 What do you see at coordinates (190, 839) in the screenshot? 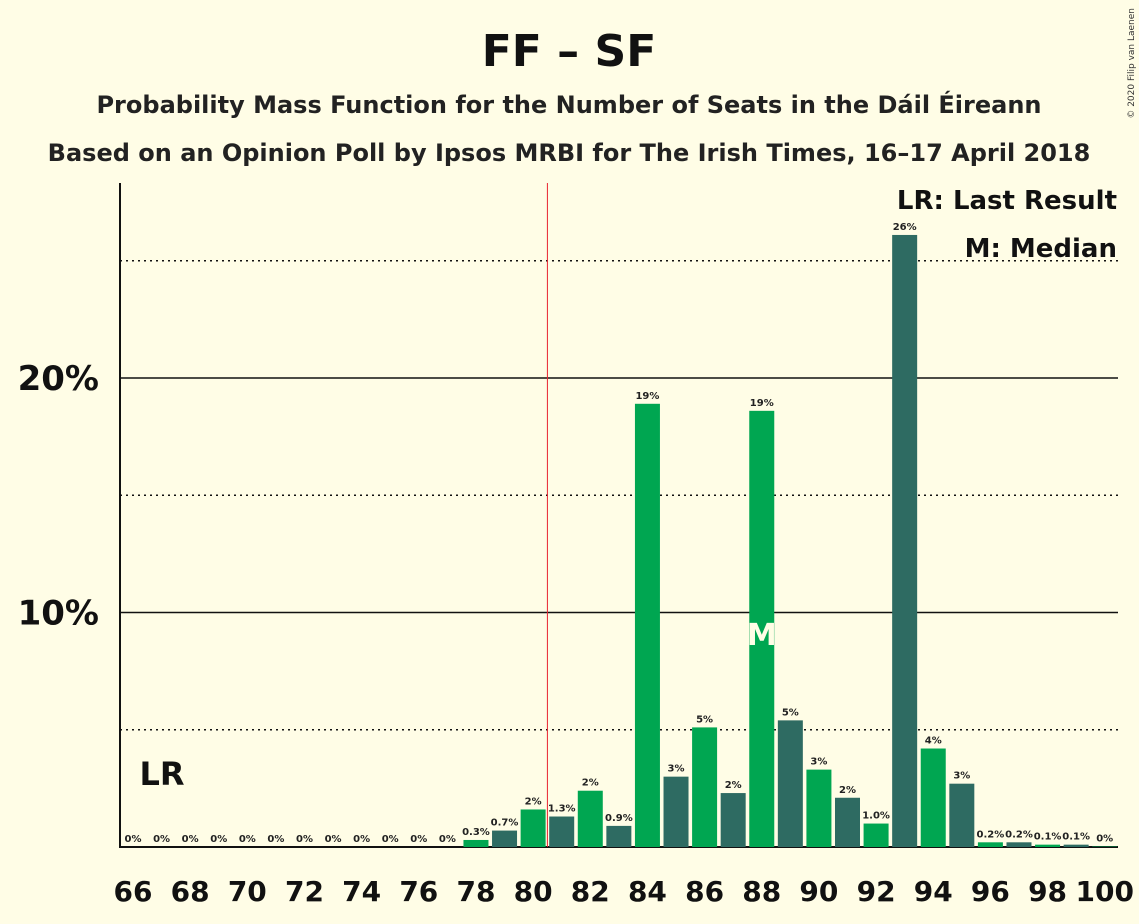
I see `data-label-68: 0%` at bounding box center [190, 839].